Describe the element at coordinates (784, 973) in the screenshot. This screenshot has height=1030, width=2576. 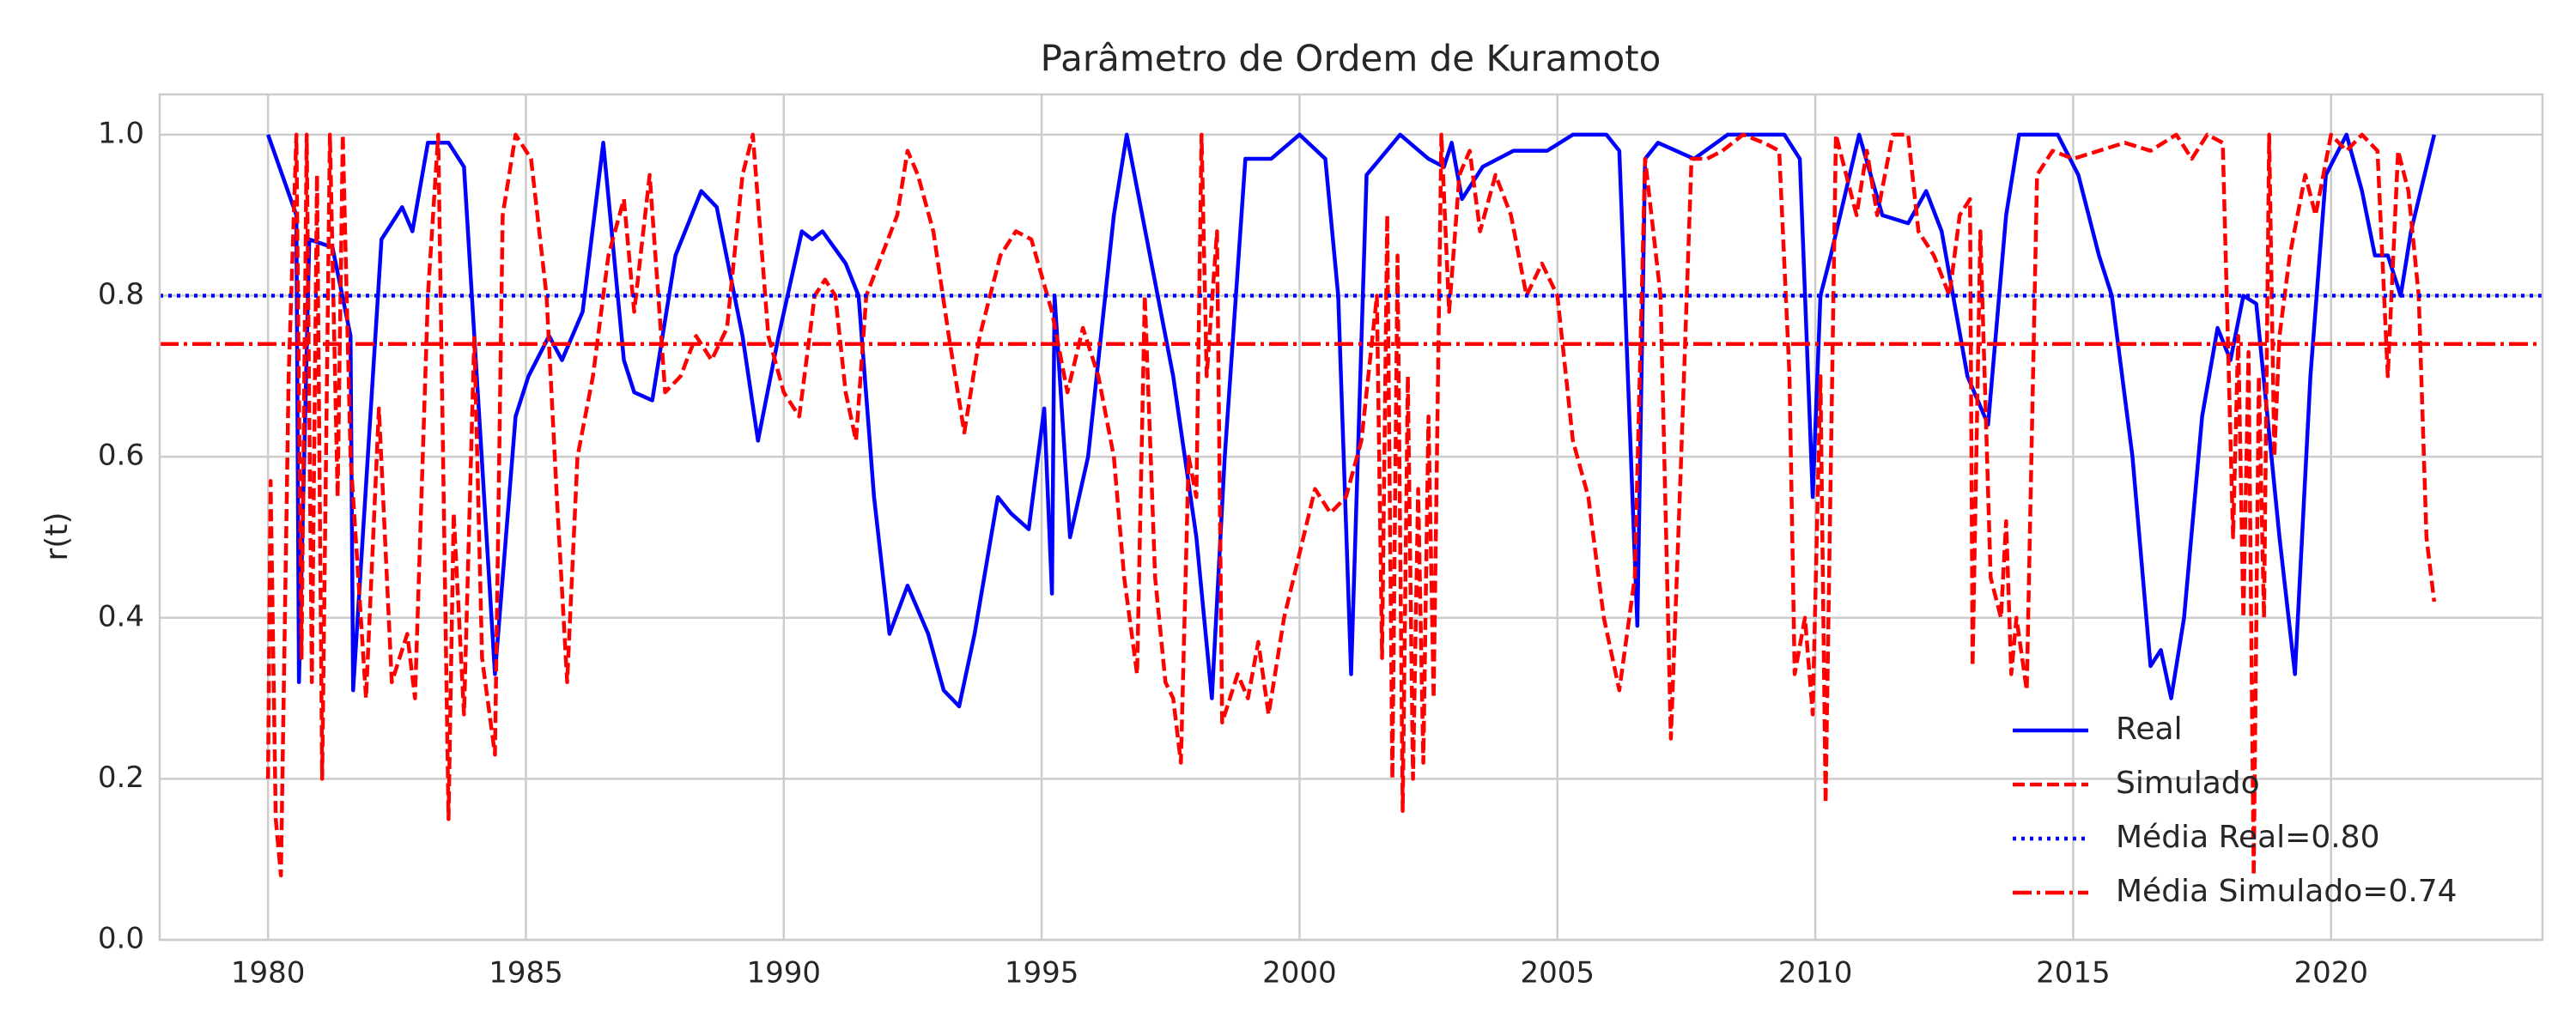
I see `x-tick-label: 1990` at that location.